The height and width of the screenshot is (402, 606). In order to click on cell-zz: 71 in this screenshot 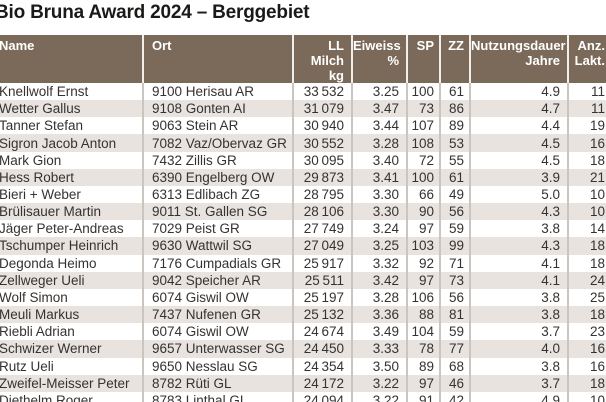, I will do `click(455, 263)`.